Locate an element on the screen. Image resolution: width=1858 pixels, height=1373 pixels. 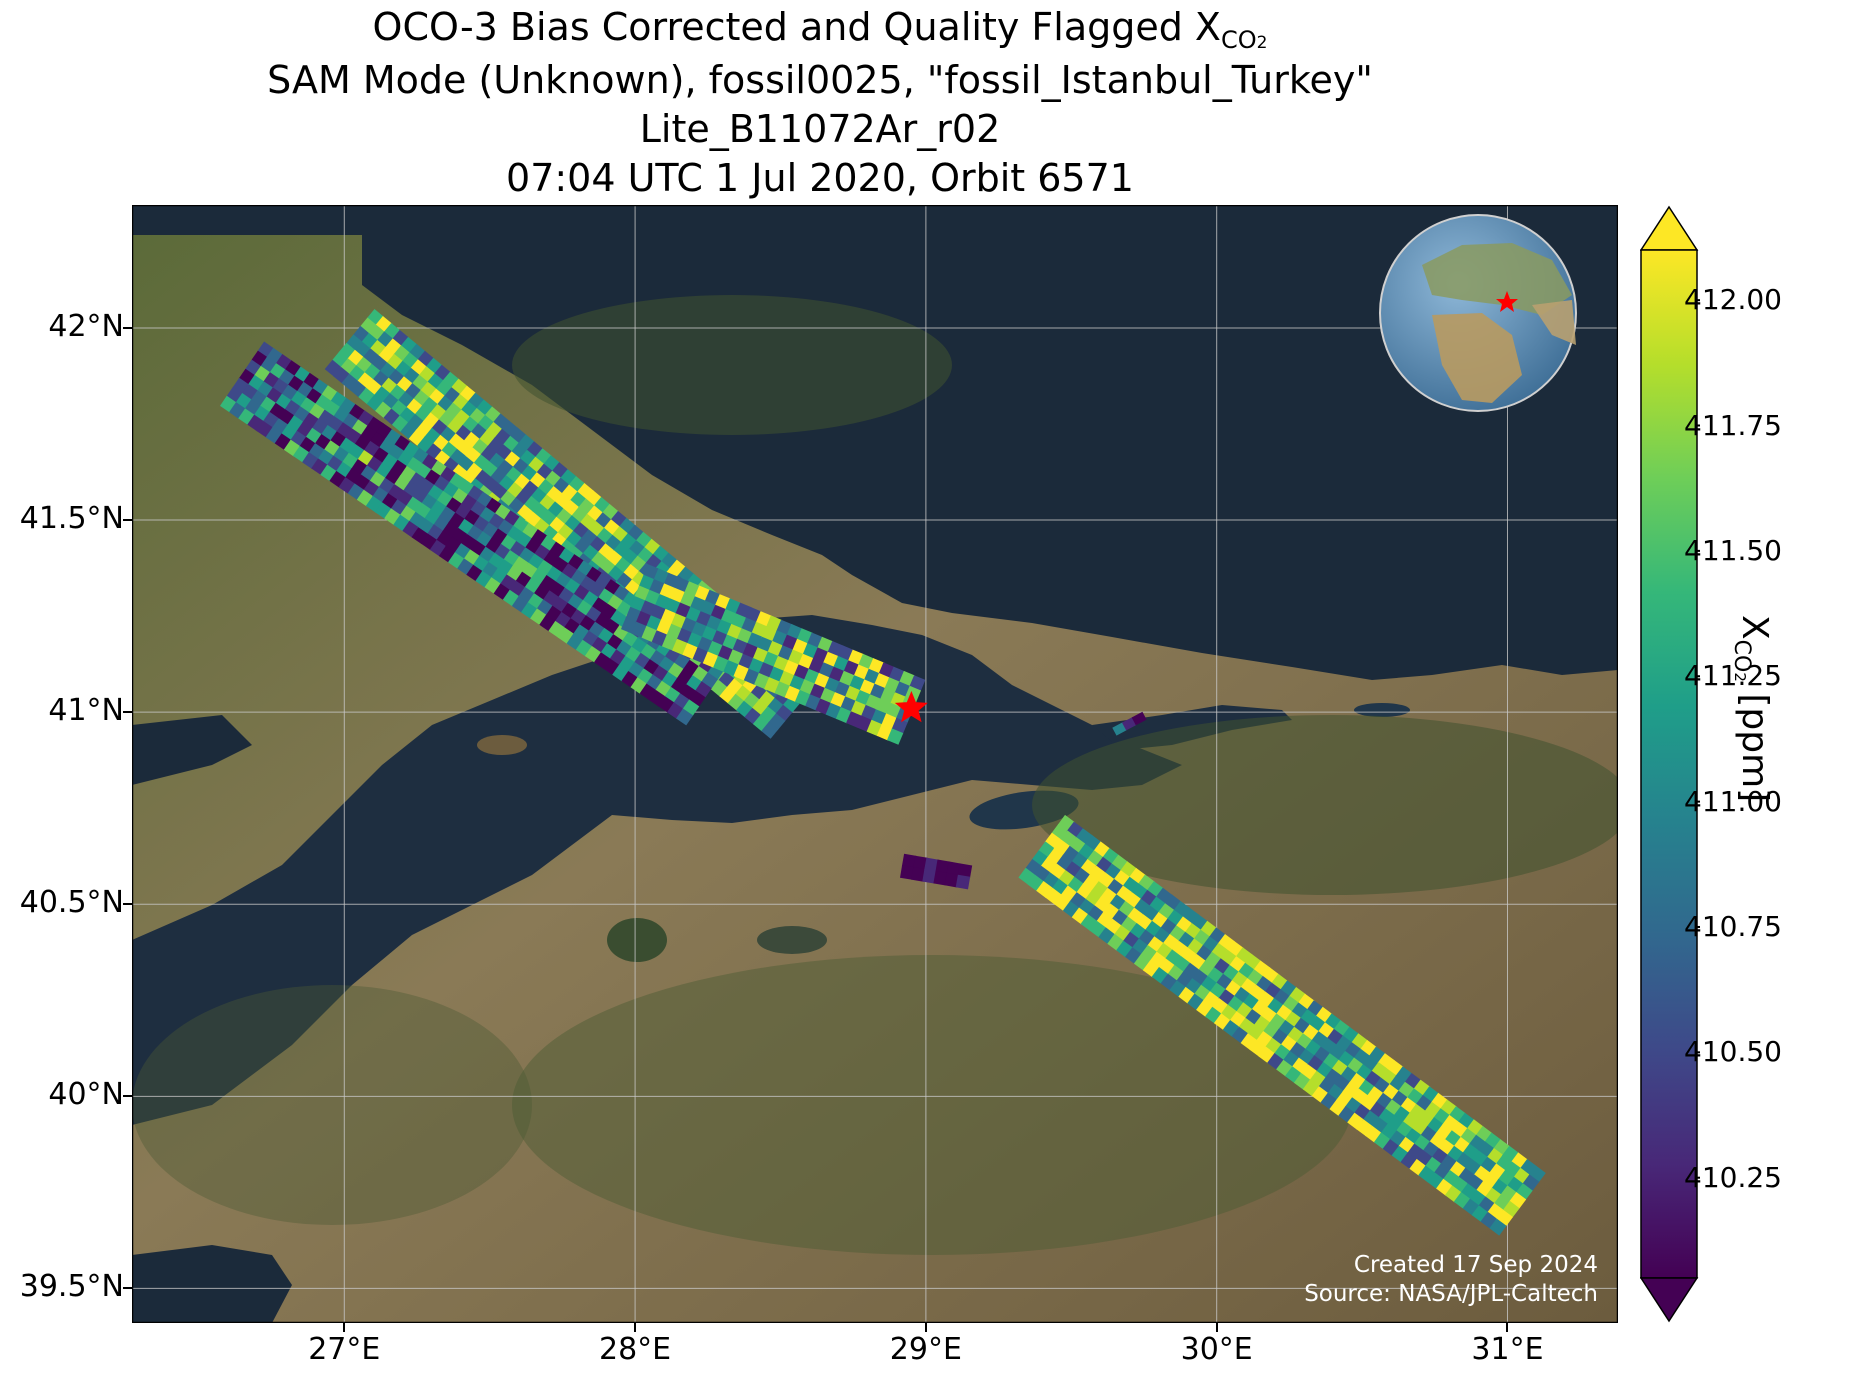
aegean-sea is located at coordinates (212, 1284).